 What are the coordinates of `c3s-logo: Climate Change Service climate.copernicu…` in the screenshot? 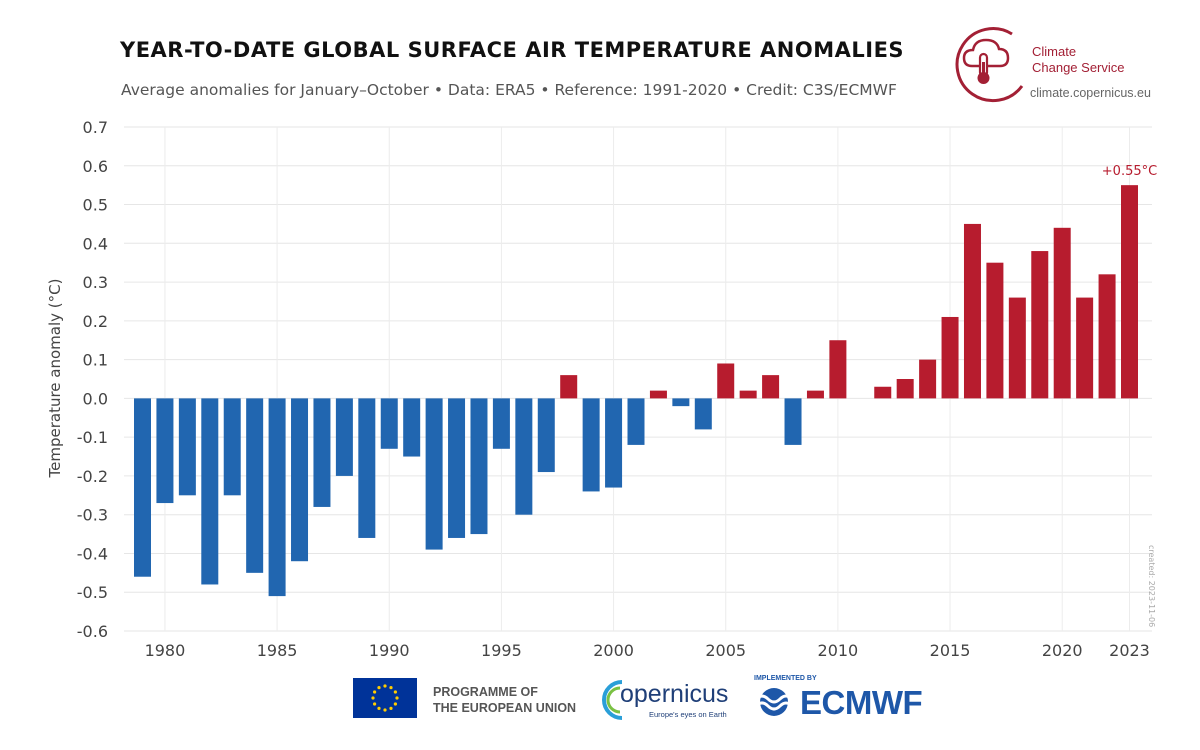 It's located at (1060, 66).